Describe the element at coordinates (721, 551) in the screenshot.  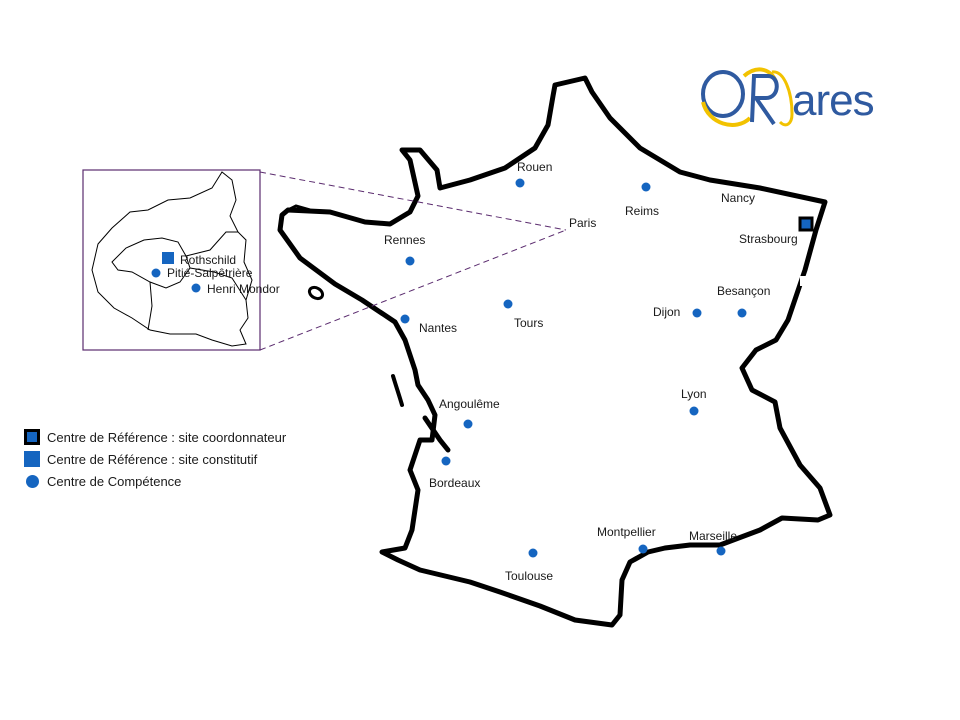
I see `competence-marker-marseille` at that location.